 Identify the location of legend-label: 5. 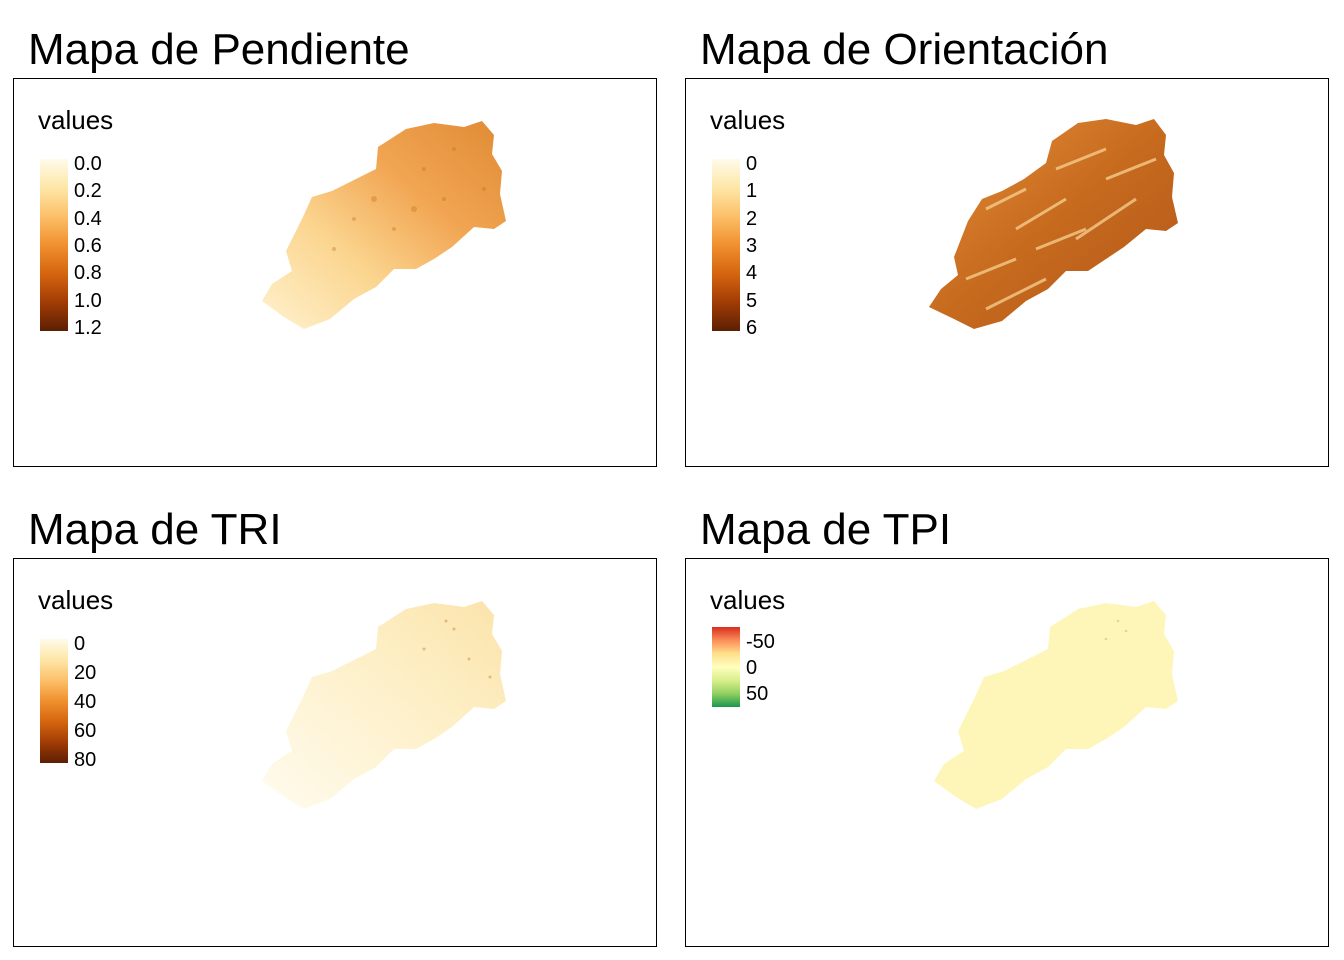
(752, 300).